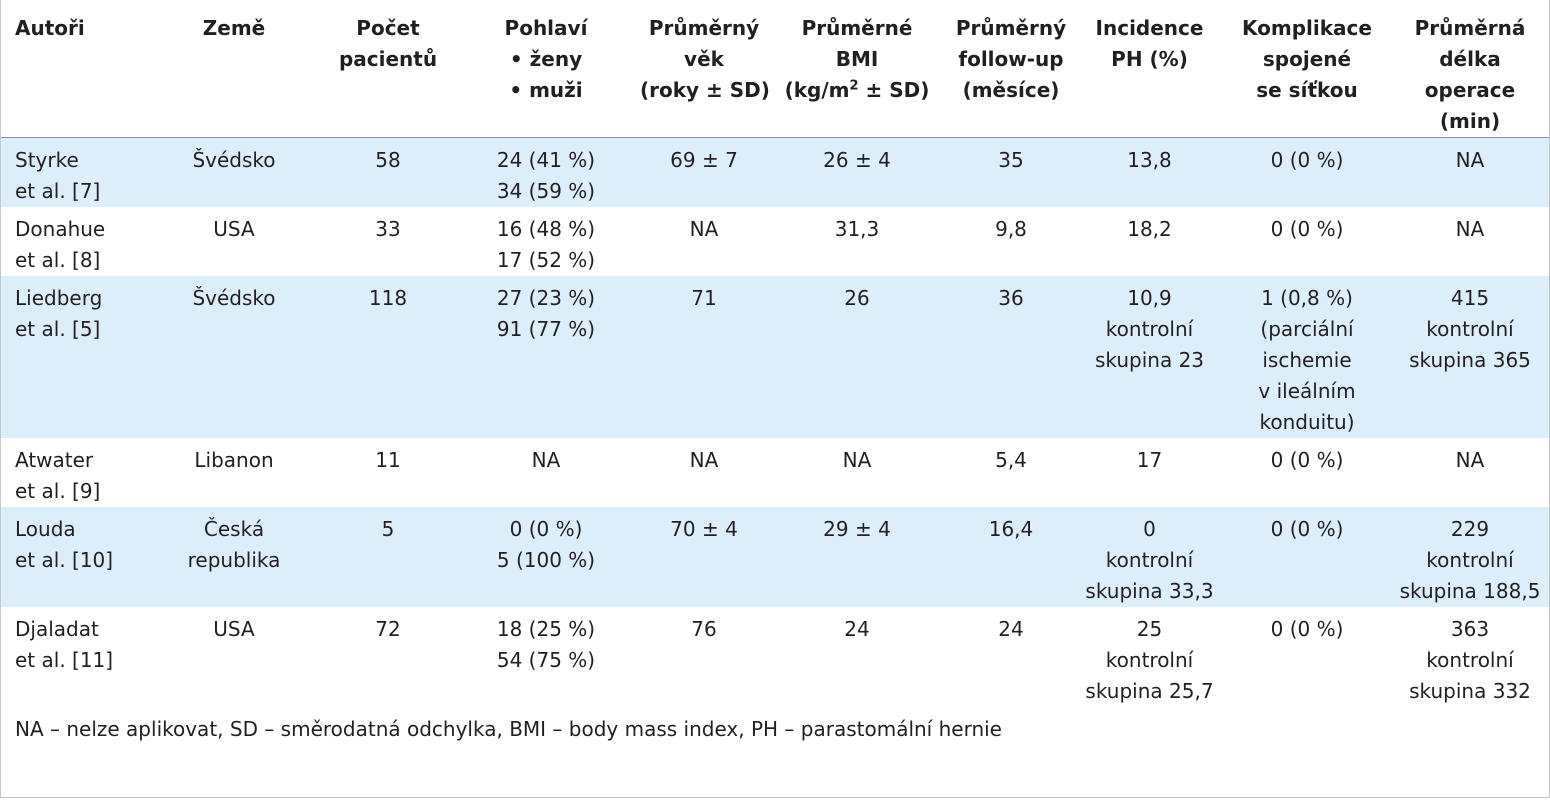  What do you see at coordinates (60, 229) in the screenshot?
I see `cell-line: Donahue` at bounding box center [60, 229].